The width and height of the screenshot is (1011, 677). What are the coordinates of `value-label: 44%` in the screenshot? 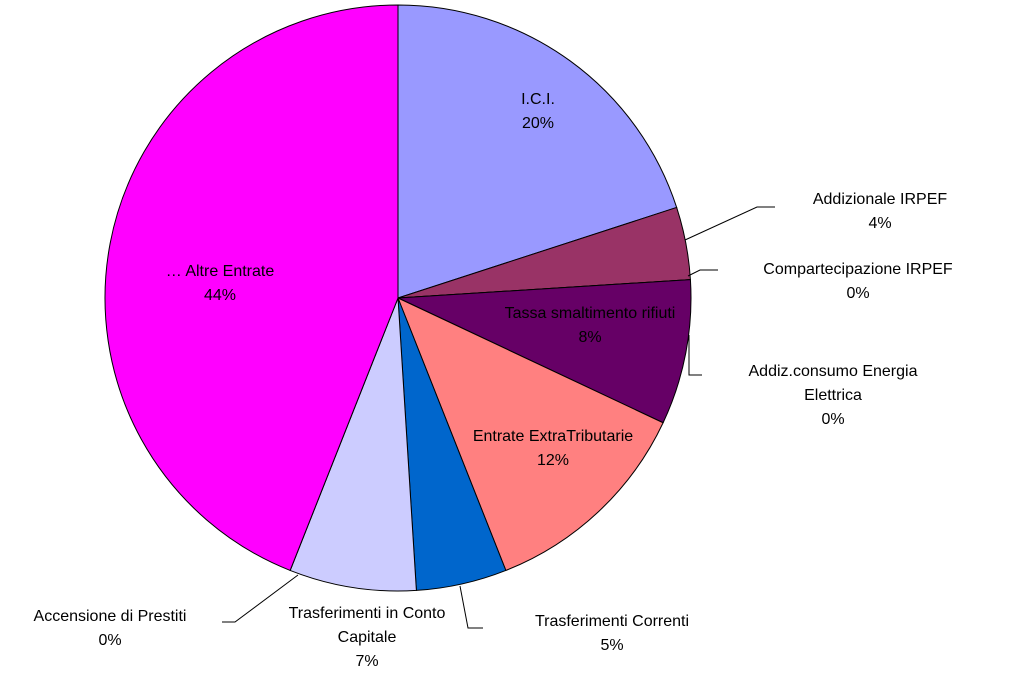 It's located at (220, 295).